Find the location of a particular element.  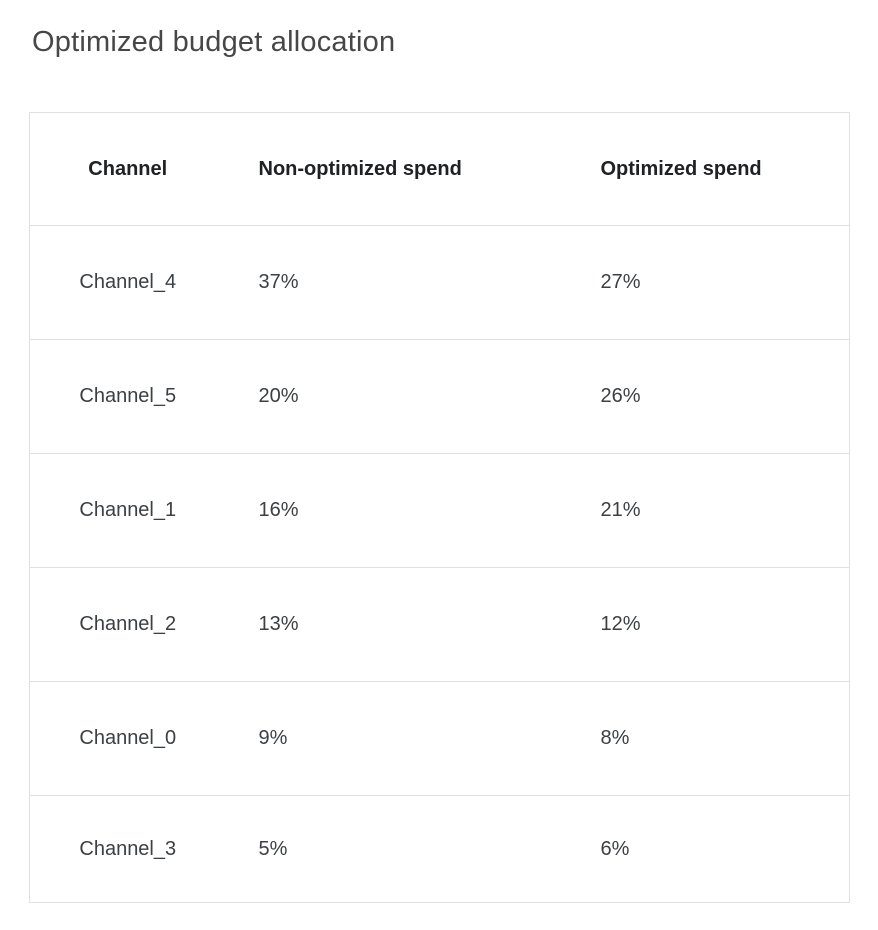

cell-non-optimized-spend: 5% is located at coordinates (273, 848).